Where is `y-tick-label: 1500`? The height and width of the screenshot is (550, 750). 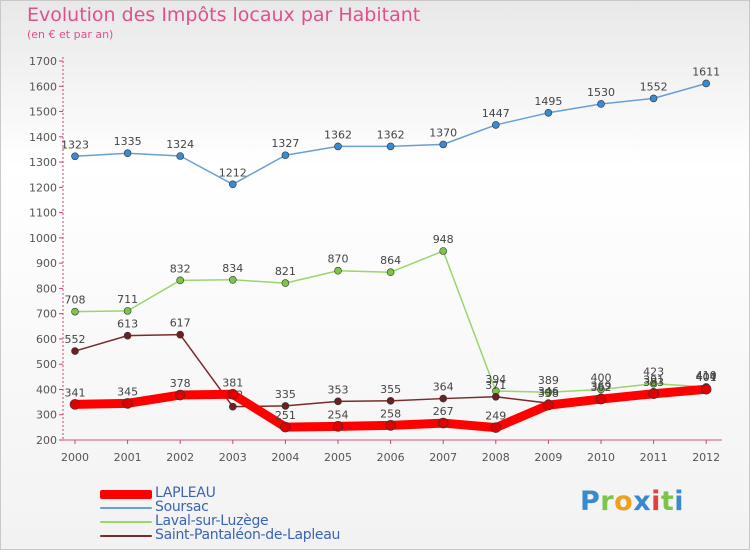 y-tick-label: 1500 is located at coordinates (43, 112).